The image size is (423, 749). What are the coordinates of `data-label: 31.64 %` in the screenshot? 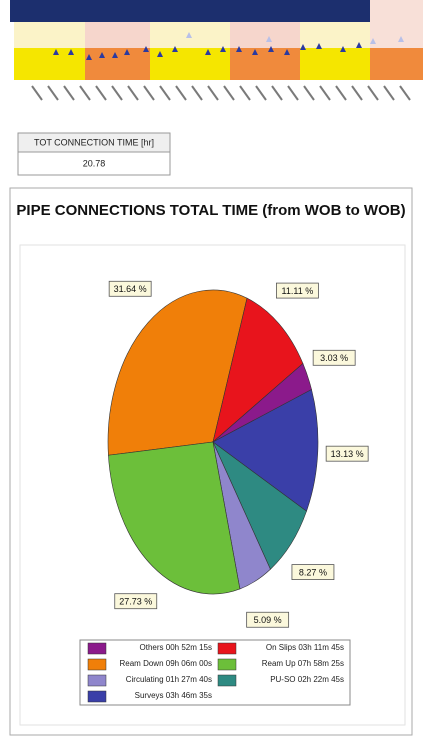 It's located at (130, 289).